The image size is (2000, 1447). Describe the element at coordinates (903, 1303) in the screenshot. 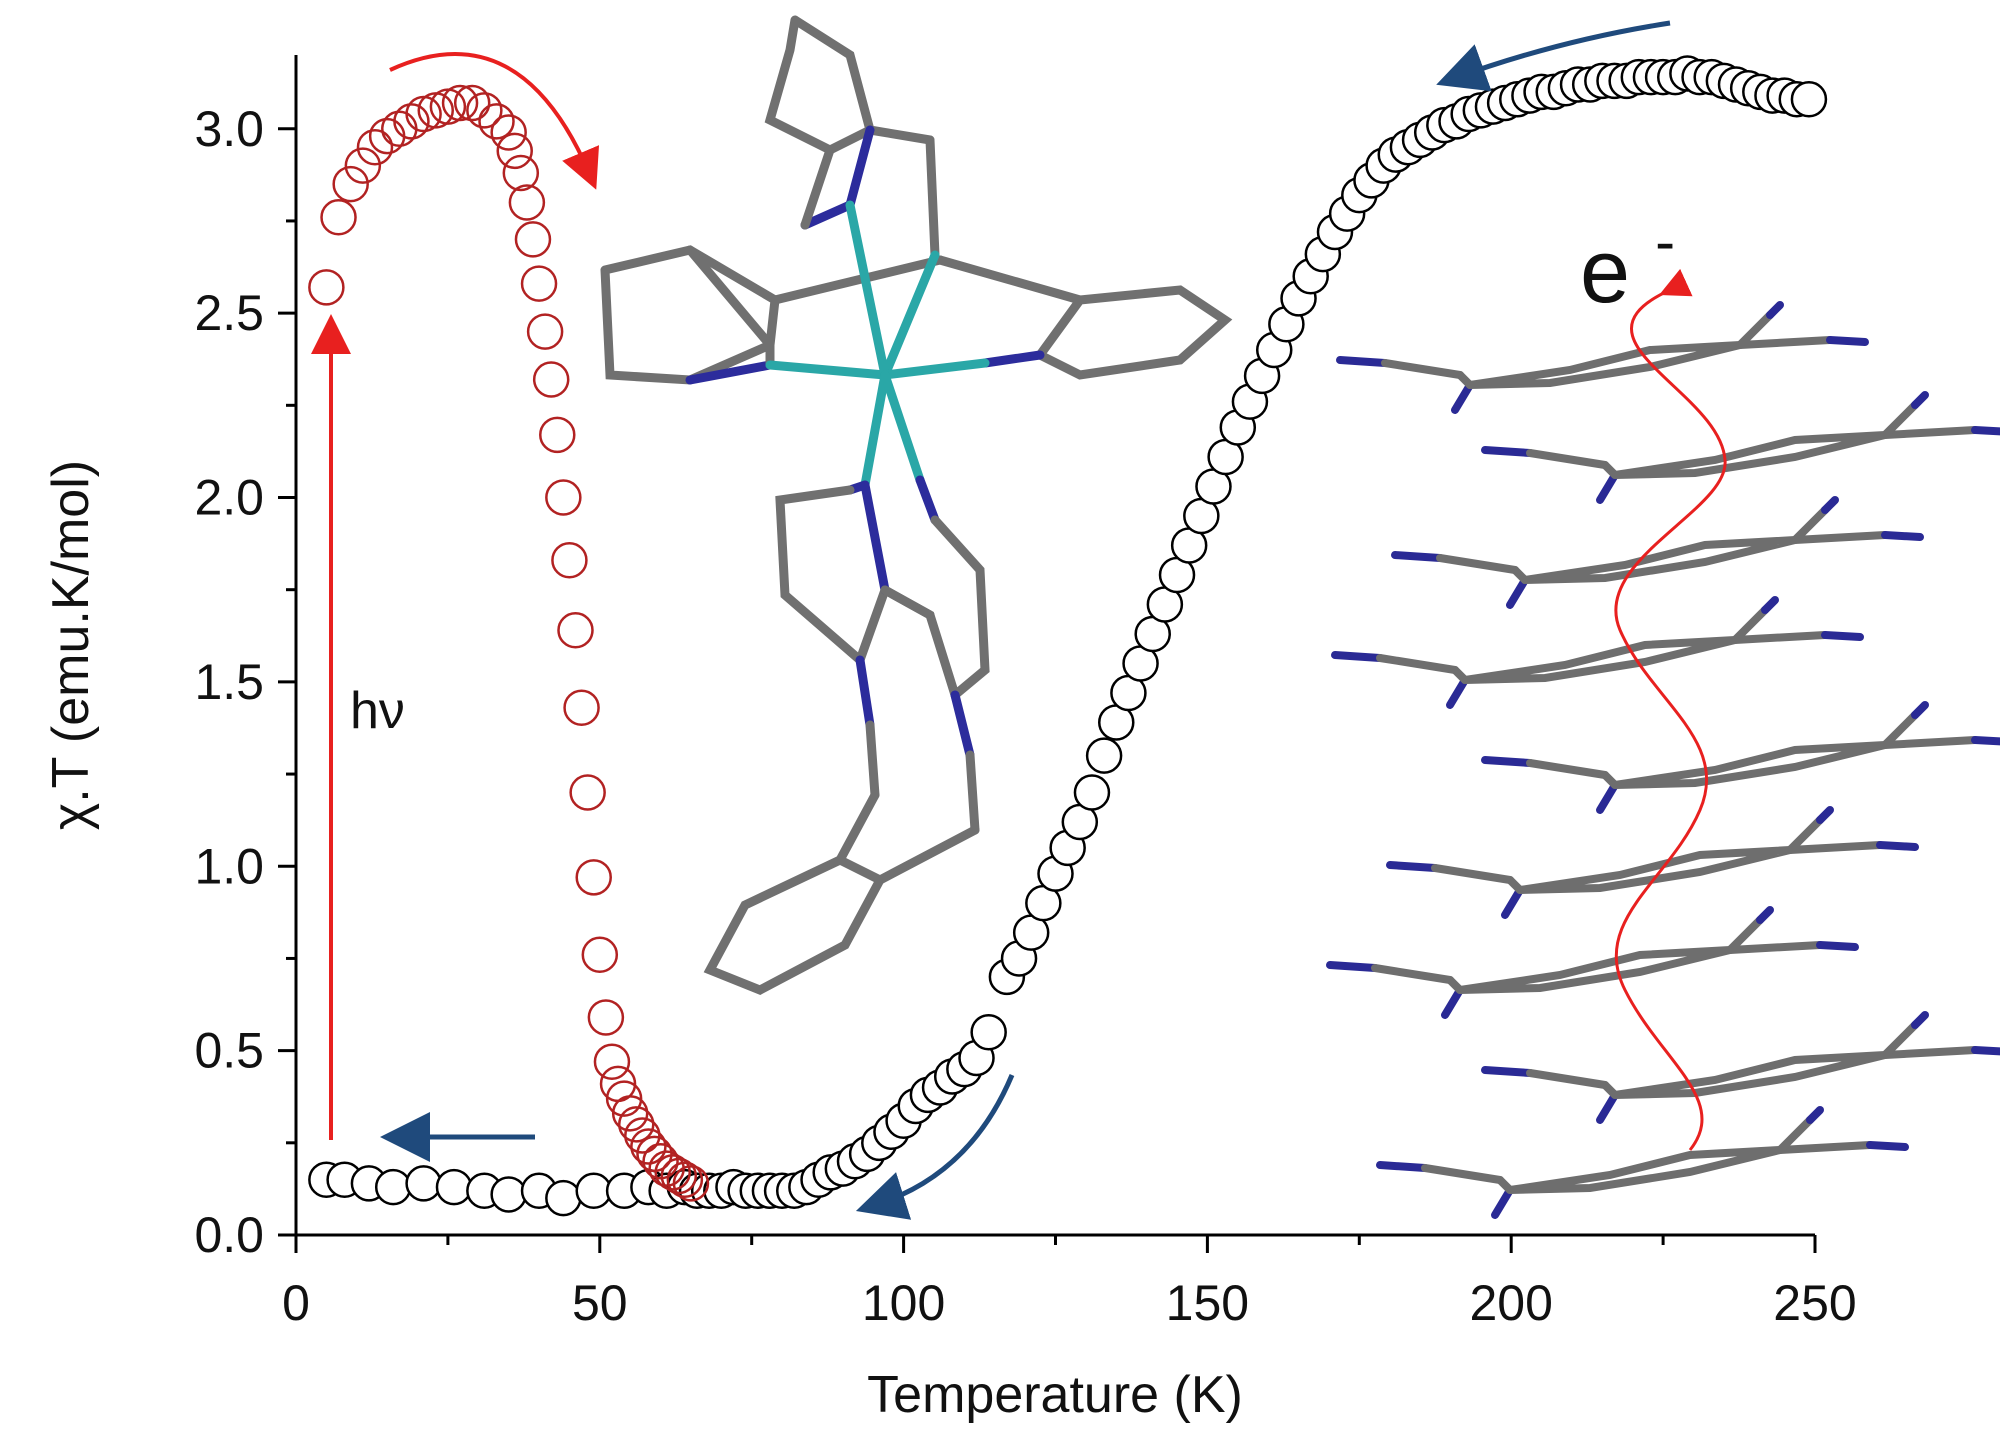

I see `x-tick-label: 100` at that location.